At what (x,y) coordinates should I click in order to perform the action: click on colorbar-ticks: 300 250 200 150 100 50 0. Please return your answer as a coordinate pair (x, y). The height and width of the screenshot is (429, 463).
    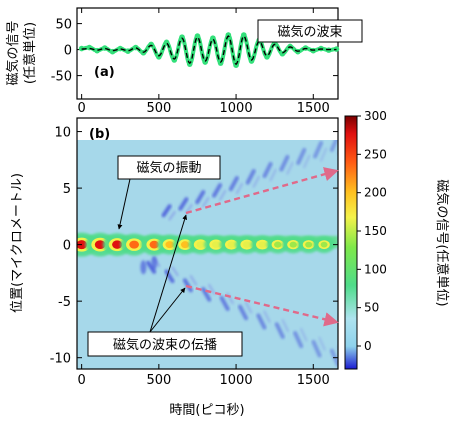
    Looking at the image, I should click on (372, 231).